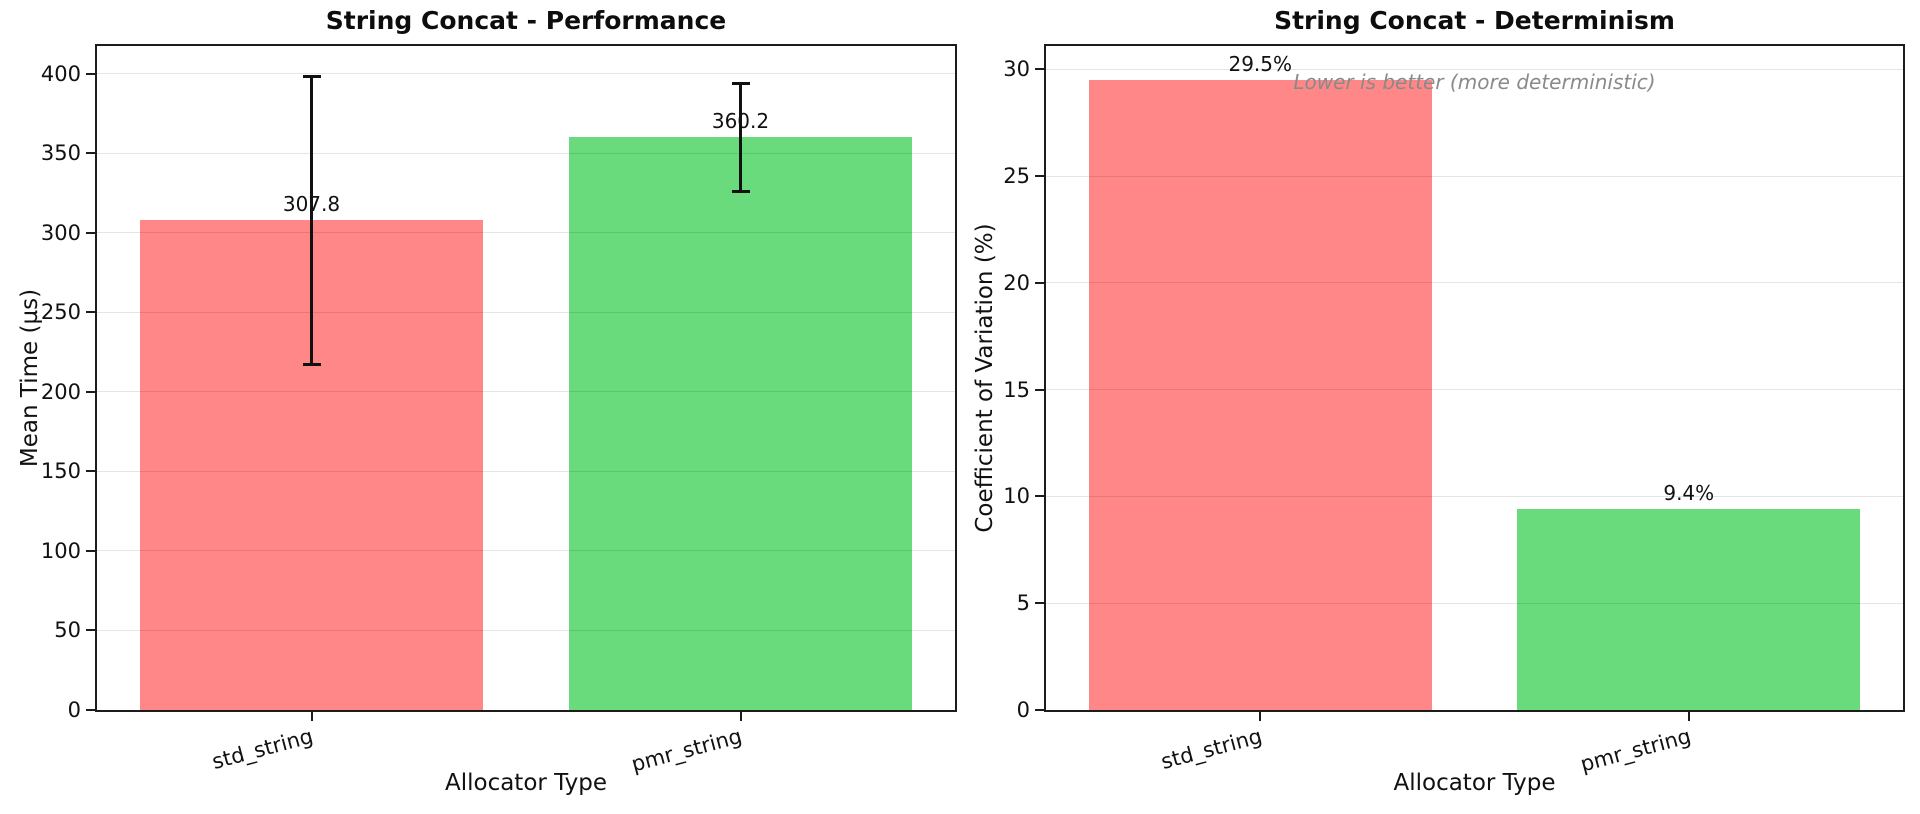 The width and height of the screenshot is (1920, 814). I want to click on lower-is-better-annotation: Lower is better (more deterministic), so click(1474, 82).